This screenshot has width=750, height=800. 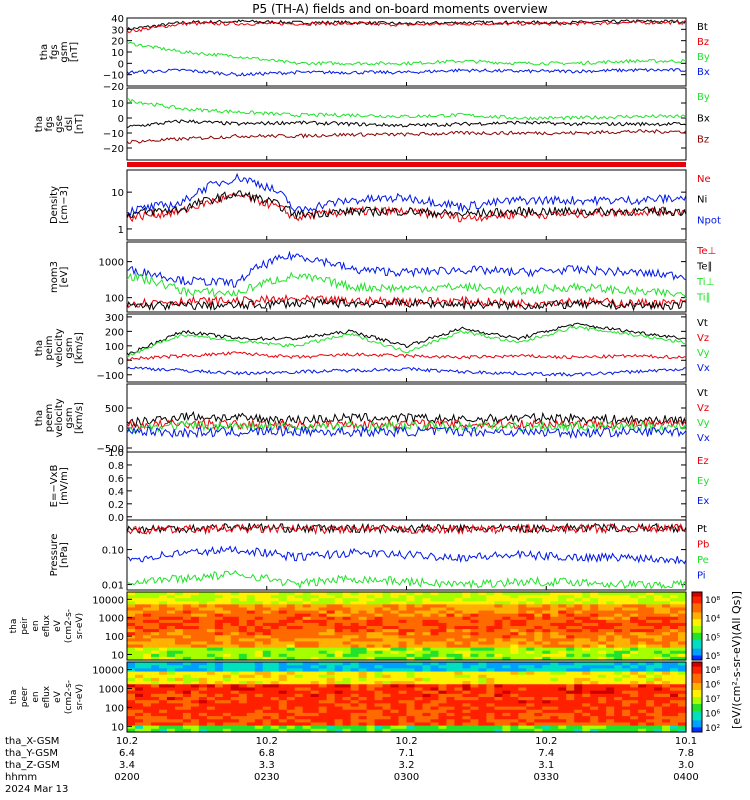 What do you see at coordinates (117, 53) in the screenshot?
I see `y-tick-label: 10` at bounding box center [117, 53].